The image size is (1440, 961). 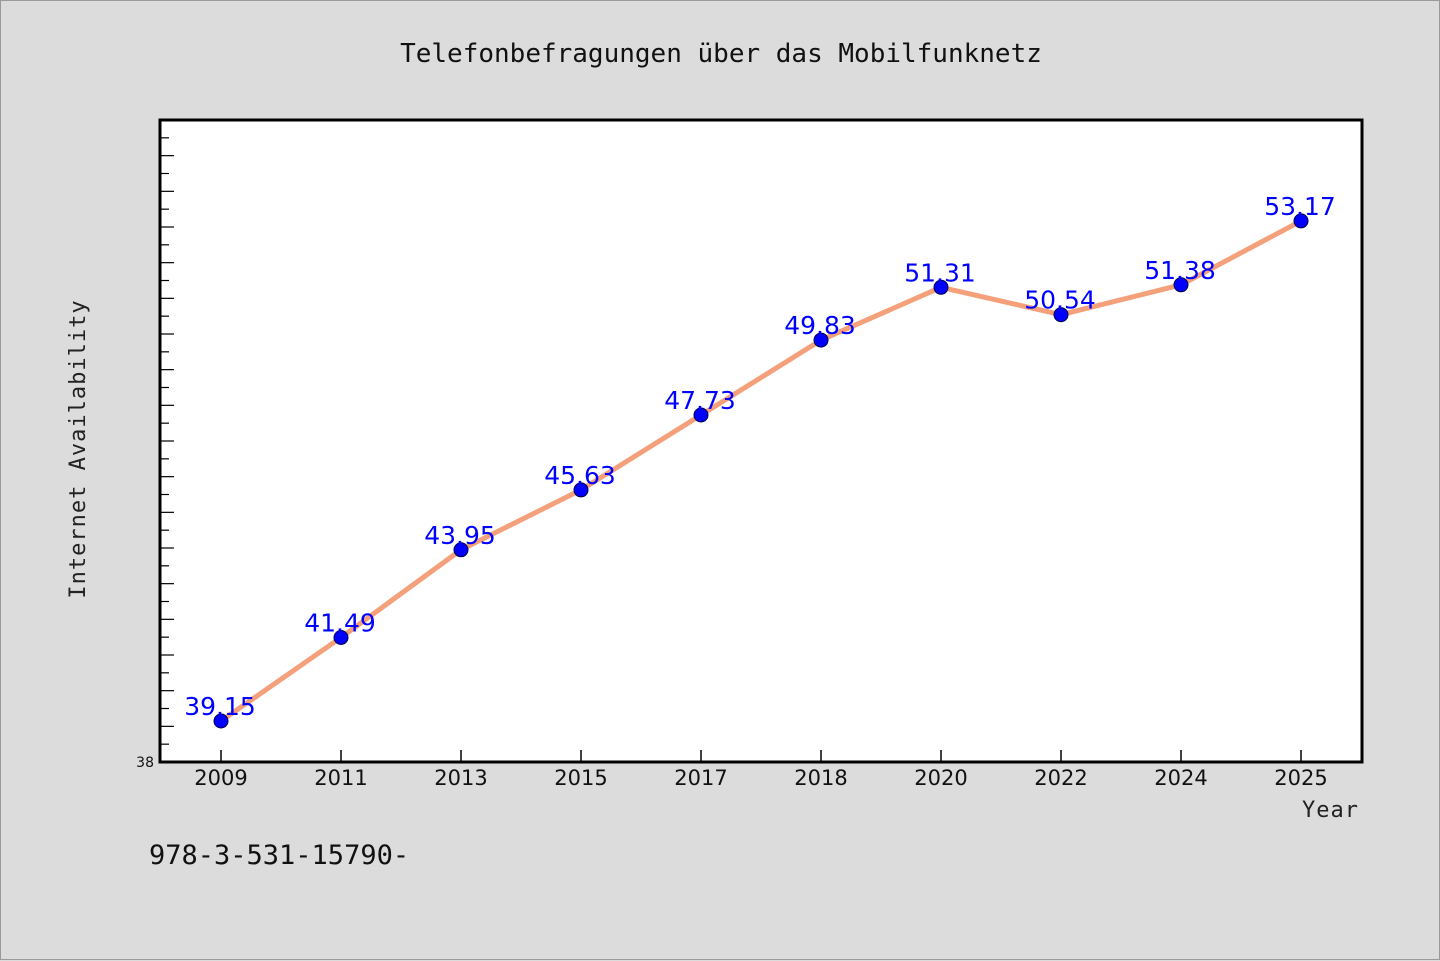 I want to click on data-value-label: 45.63, so click(x=580, y=475).